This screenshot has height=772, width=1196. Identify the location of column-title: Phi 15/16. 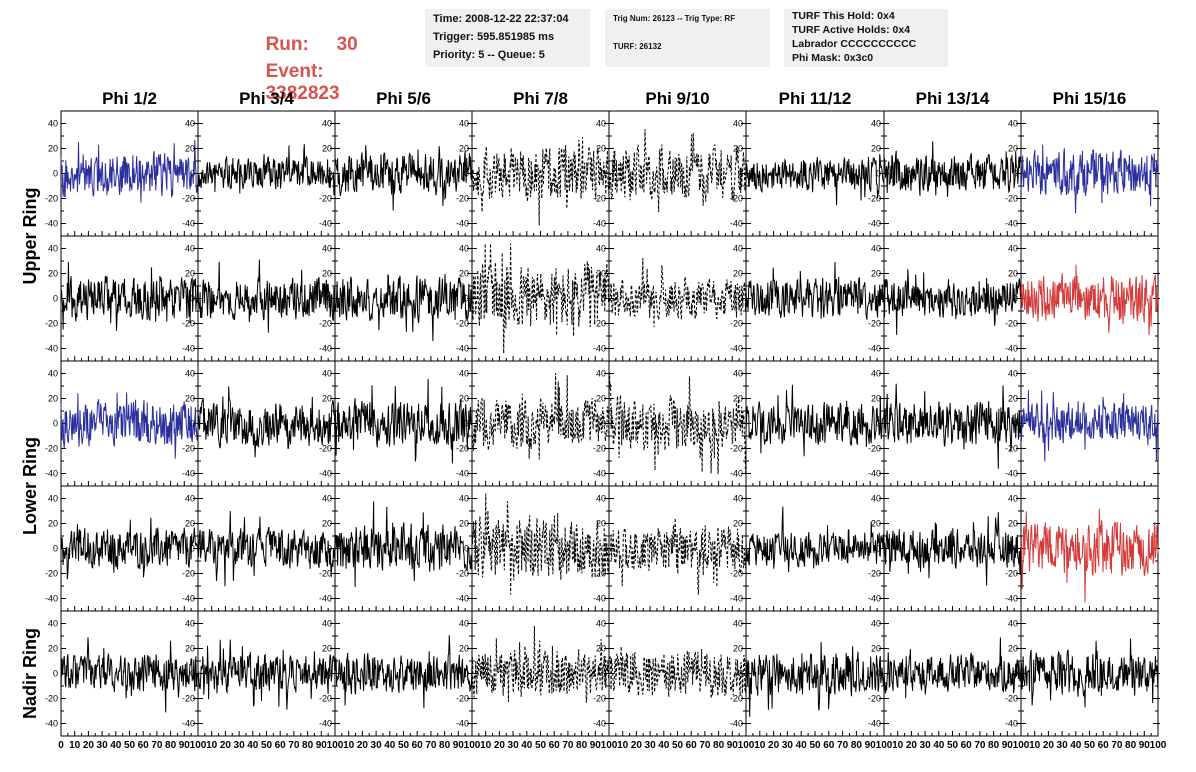
(1090, 98).